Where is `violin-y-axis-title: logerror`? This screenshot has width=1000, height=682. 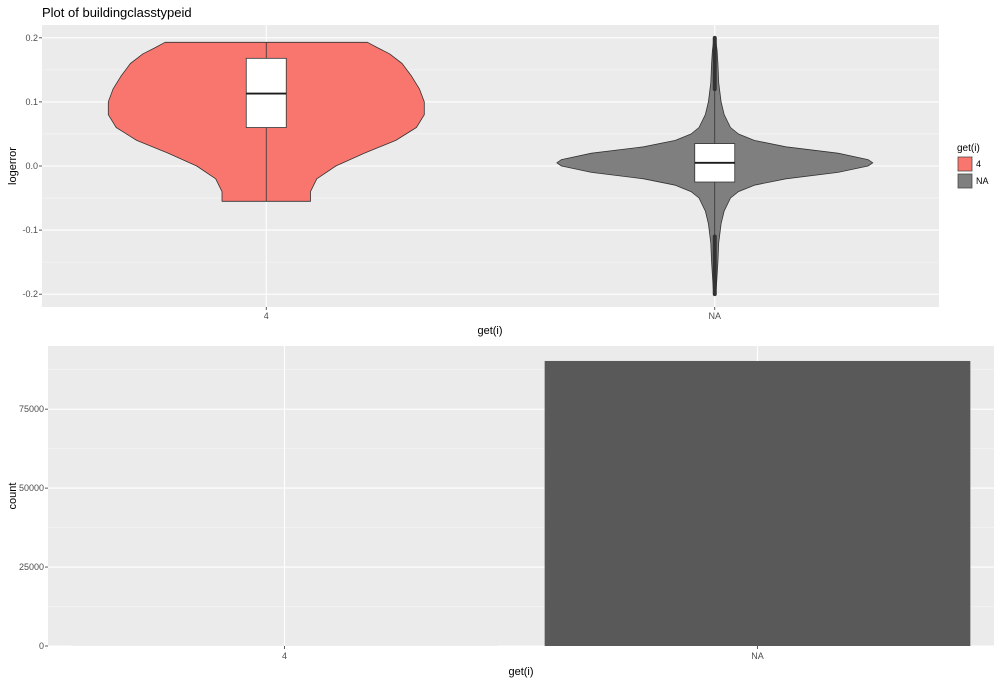
violin-y-axis-title: logerror is located at coordinates (13, 166).